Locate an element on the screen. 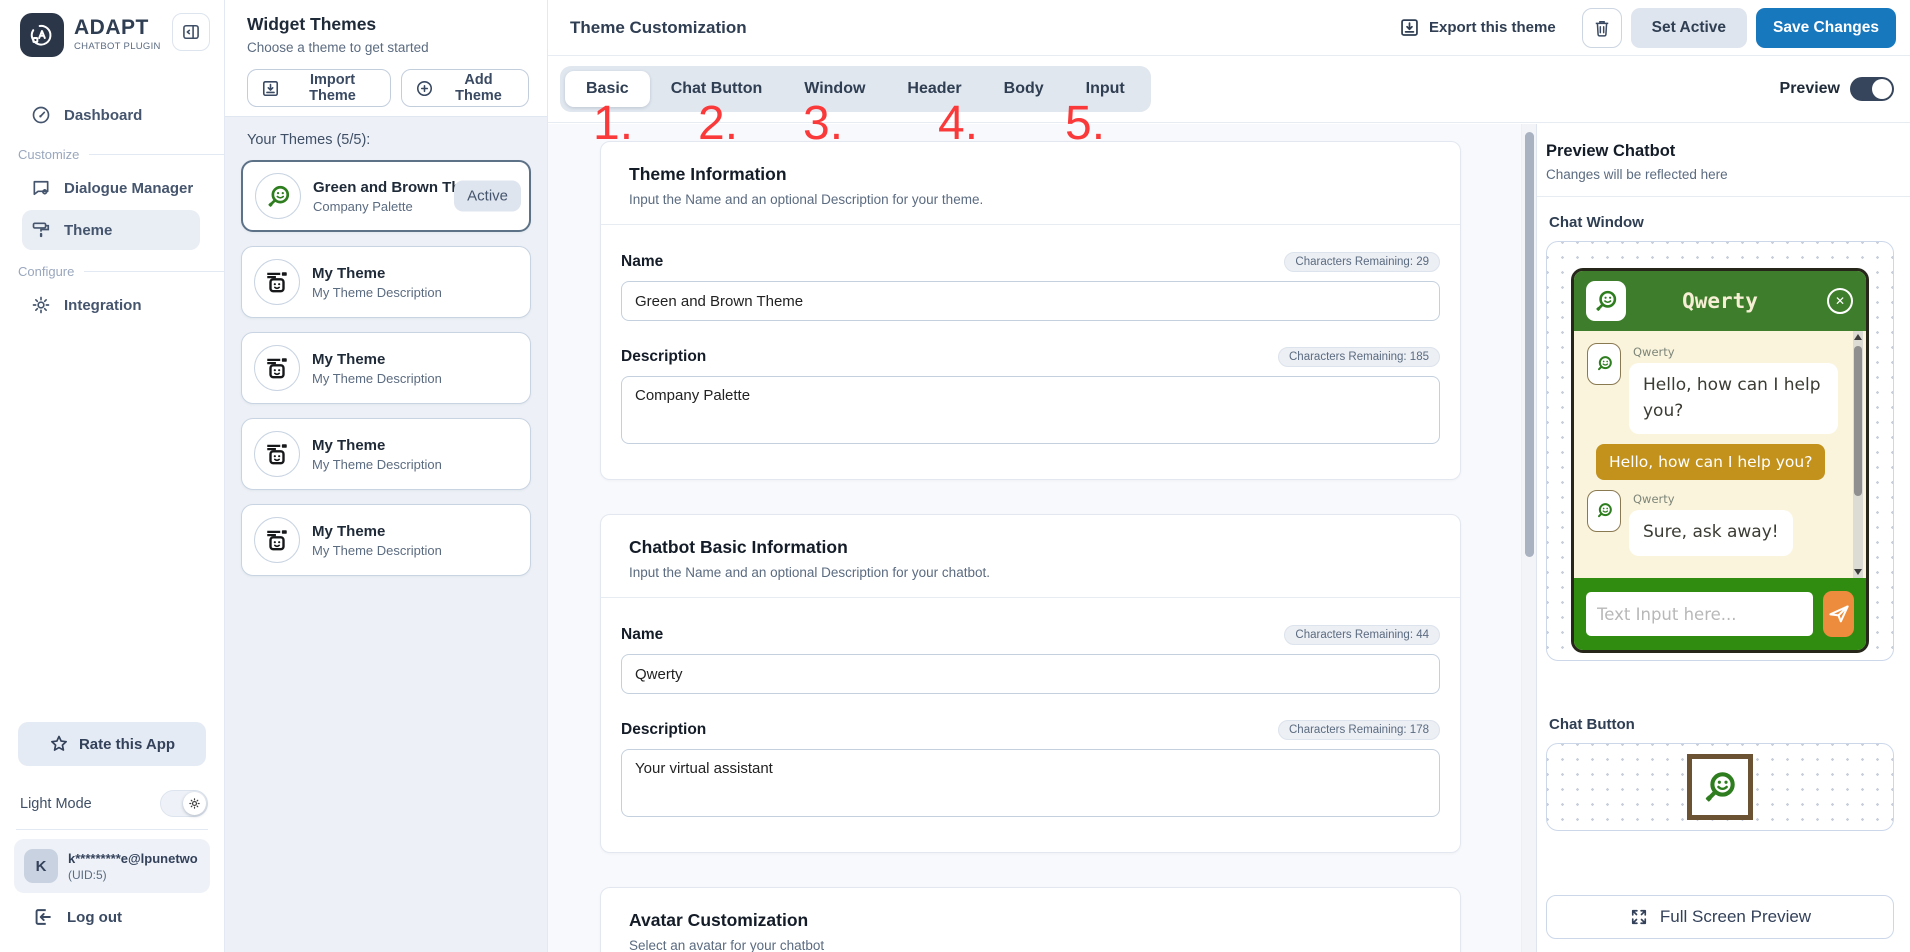 The image size is (1910, 952). characters-remaining-badge: Characters Remaining: 185 is located at coordinates (1359, 357).